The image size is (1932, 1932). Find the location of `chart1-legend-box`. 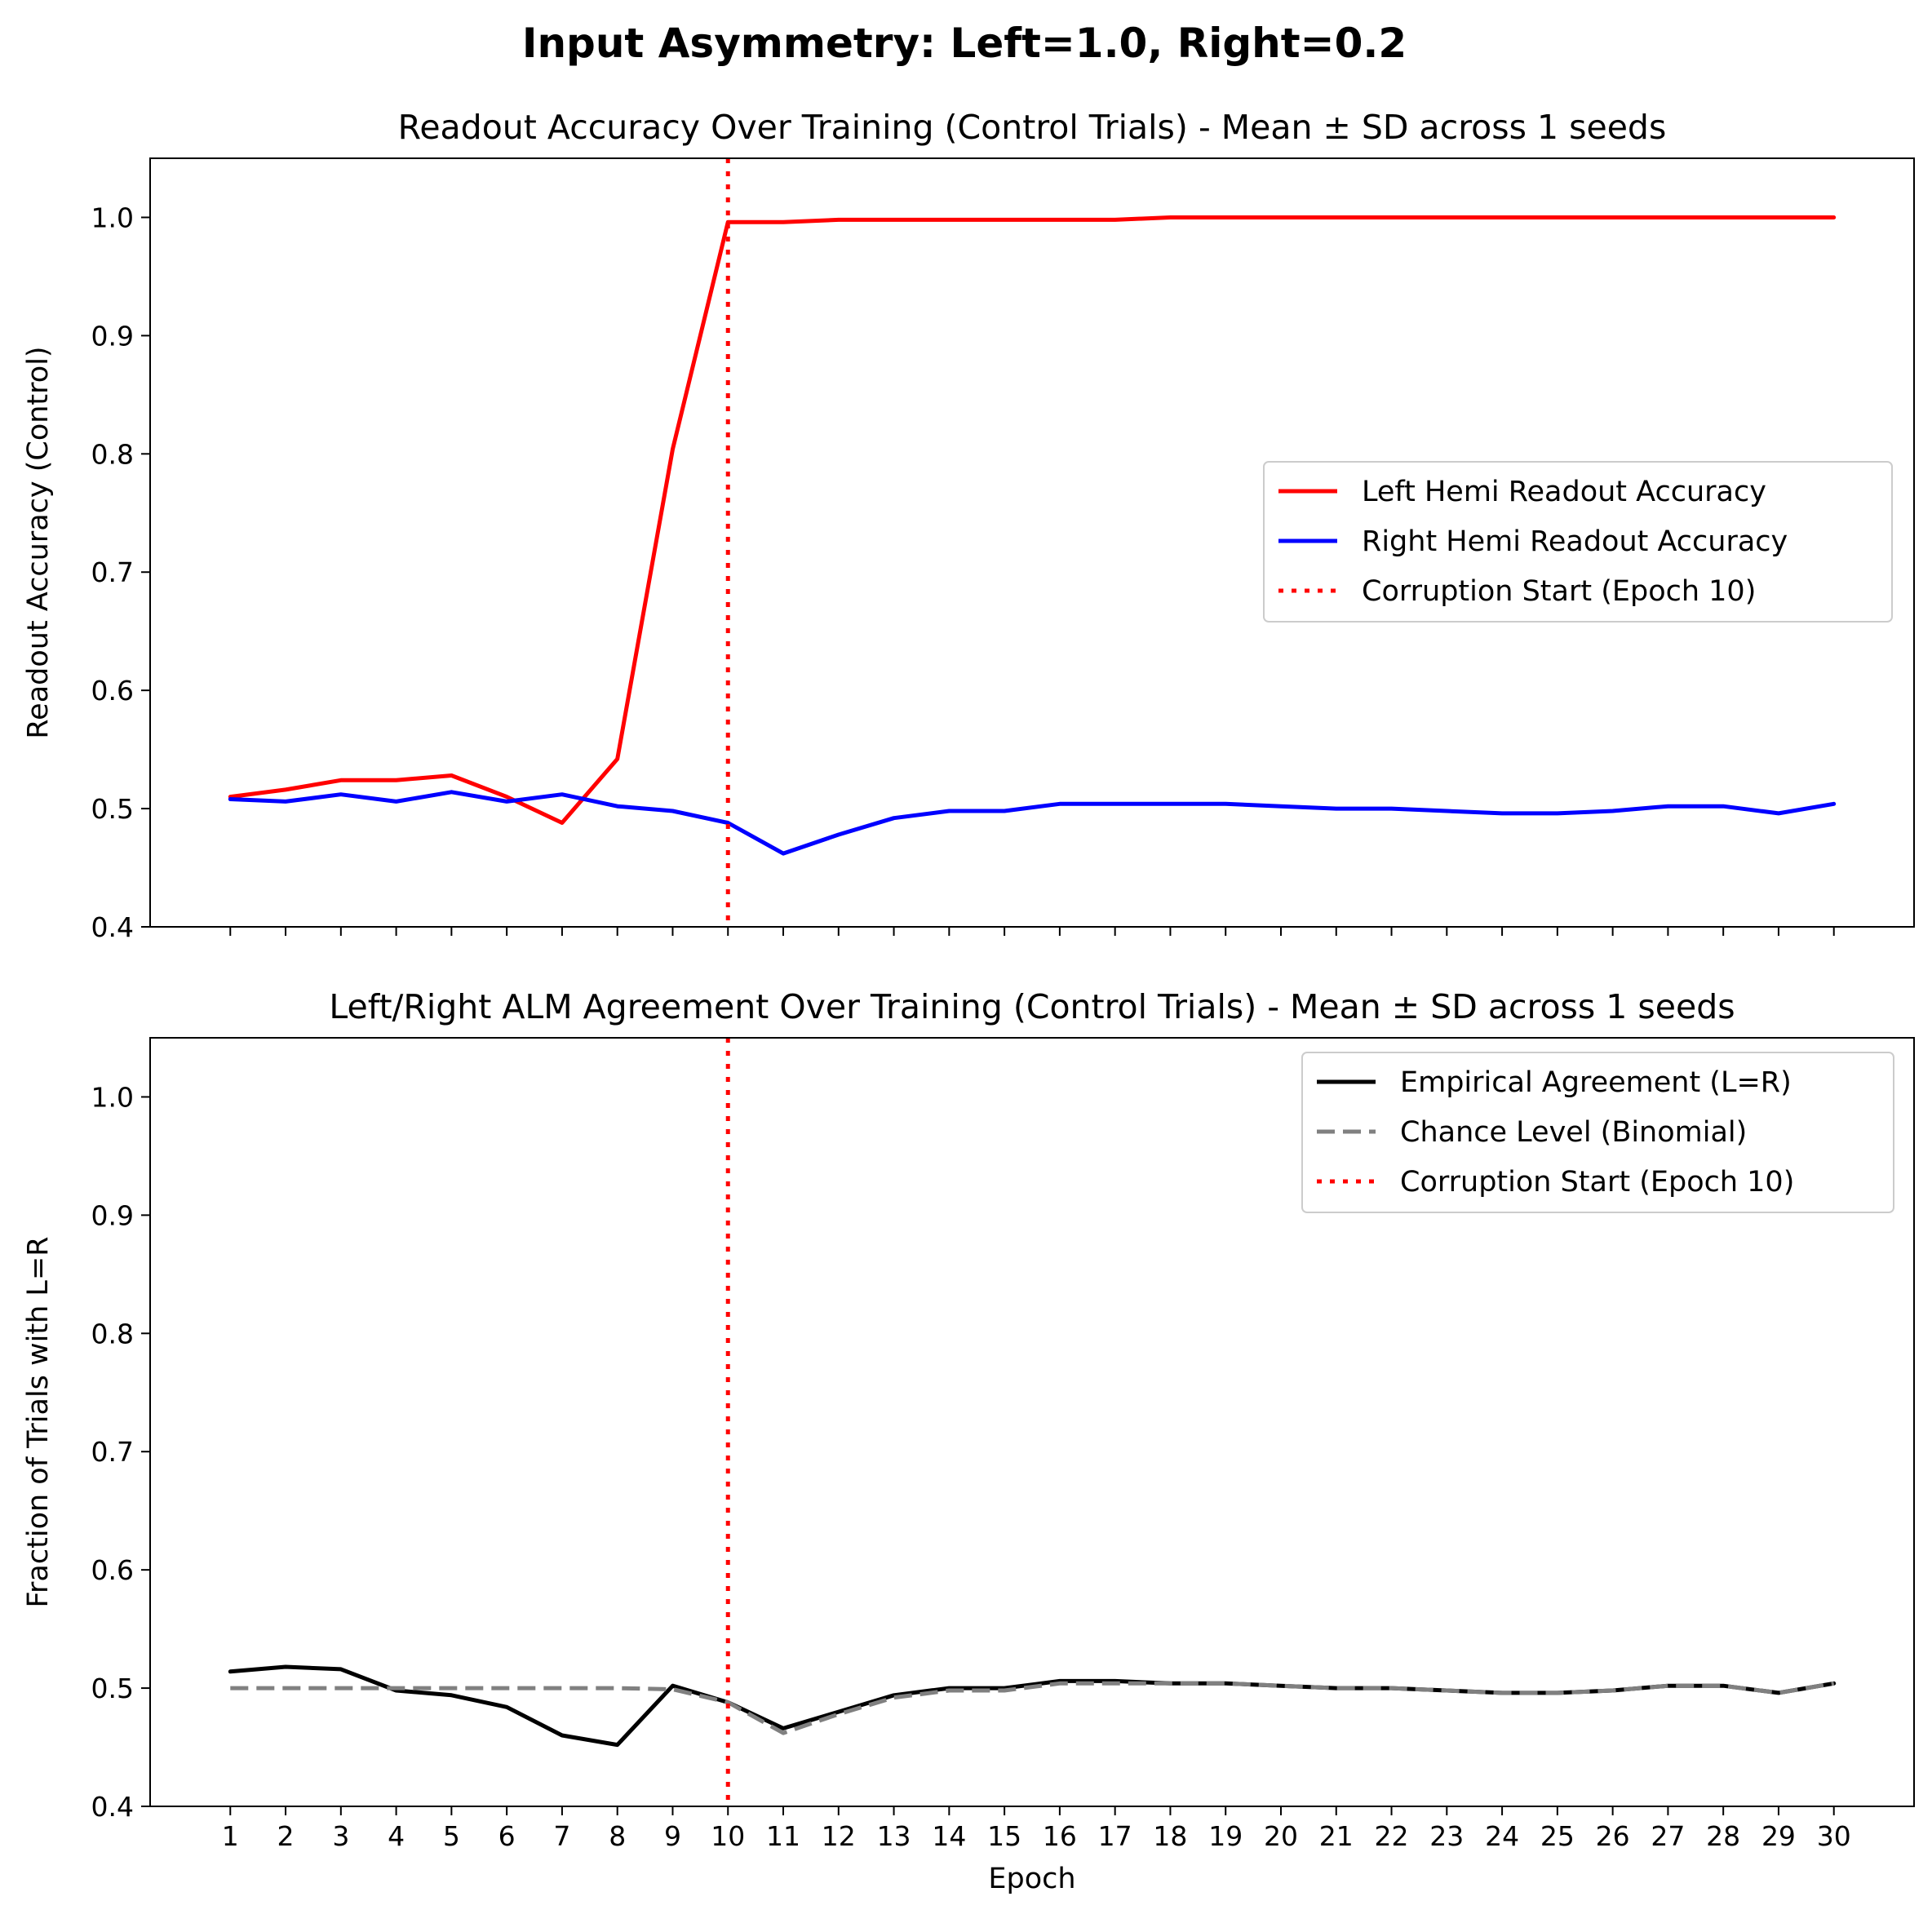

chart1-legend-box is located at coordinates (1578, 542).